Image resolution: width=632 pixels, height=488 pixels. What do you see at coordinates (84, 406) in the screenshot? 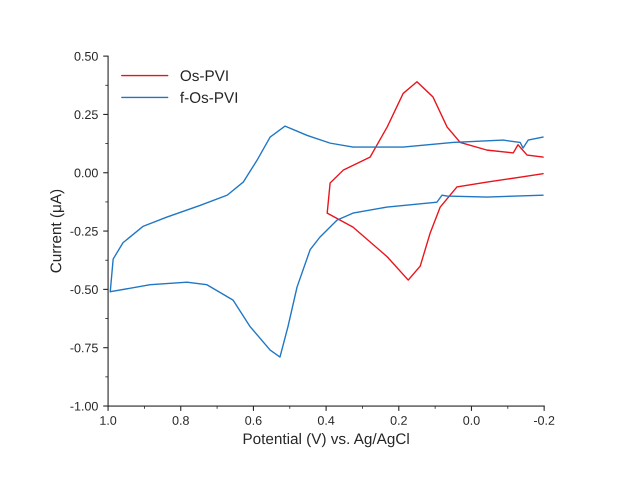
I see `y-tick-label: -1.00` at bounding box center [84, 406].